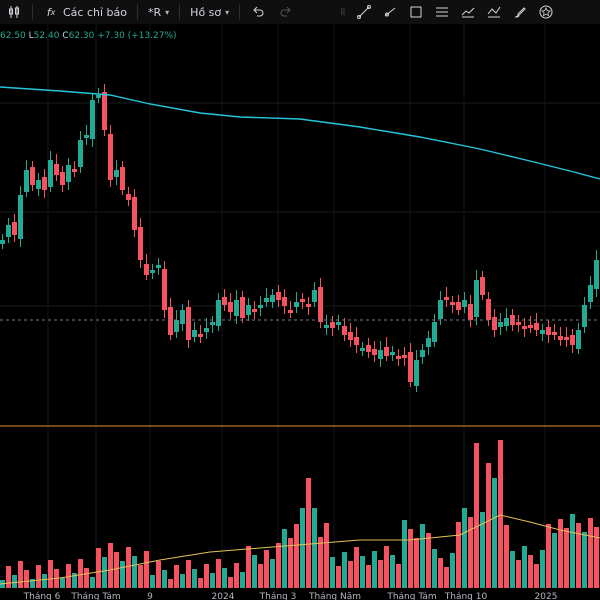 The height and width of the screenshot is (600, 600). I want to click on open-value: 62.50, so click(13, 36).